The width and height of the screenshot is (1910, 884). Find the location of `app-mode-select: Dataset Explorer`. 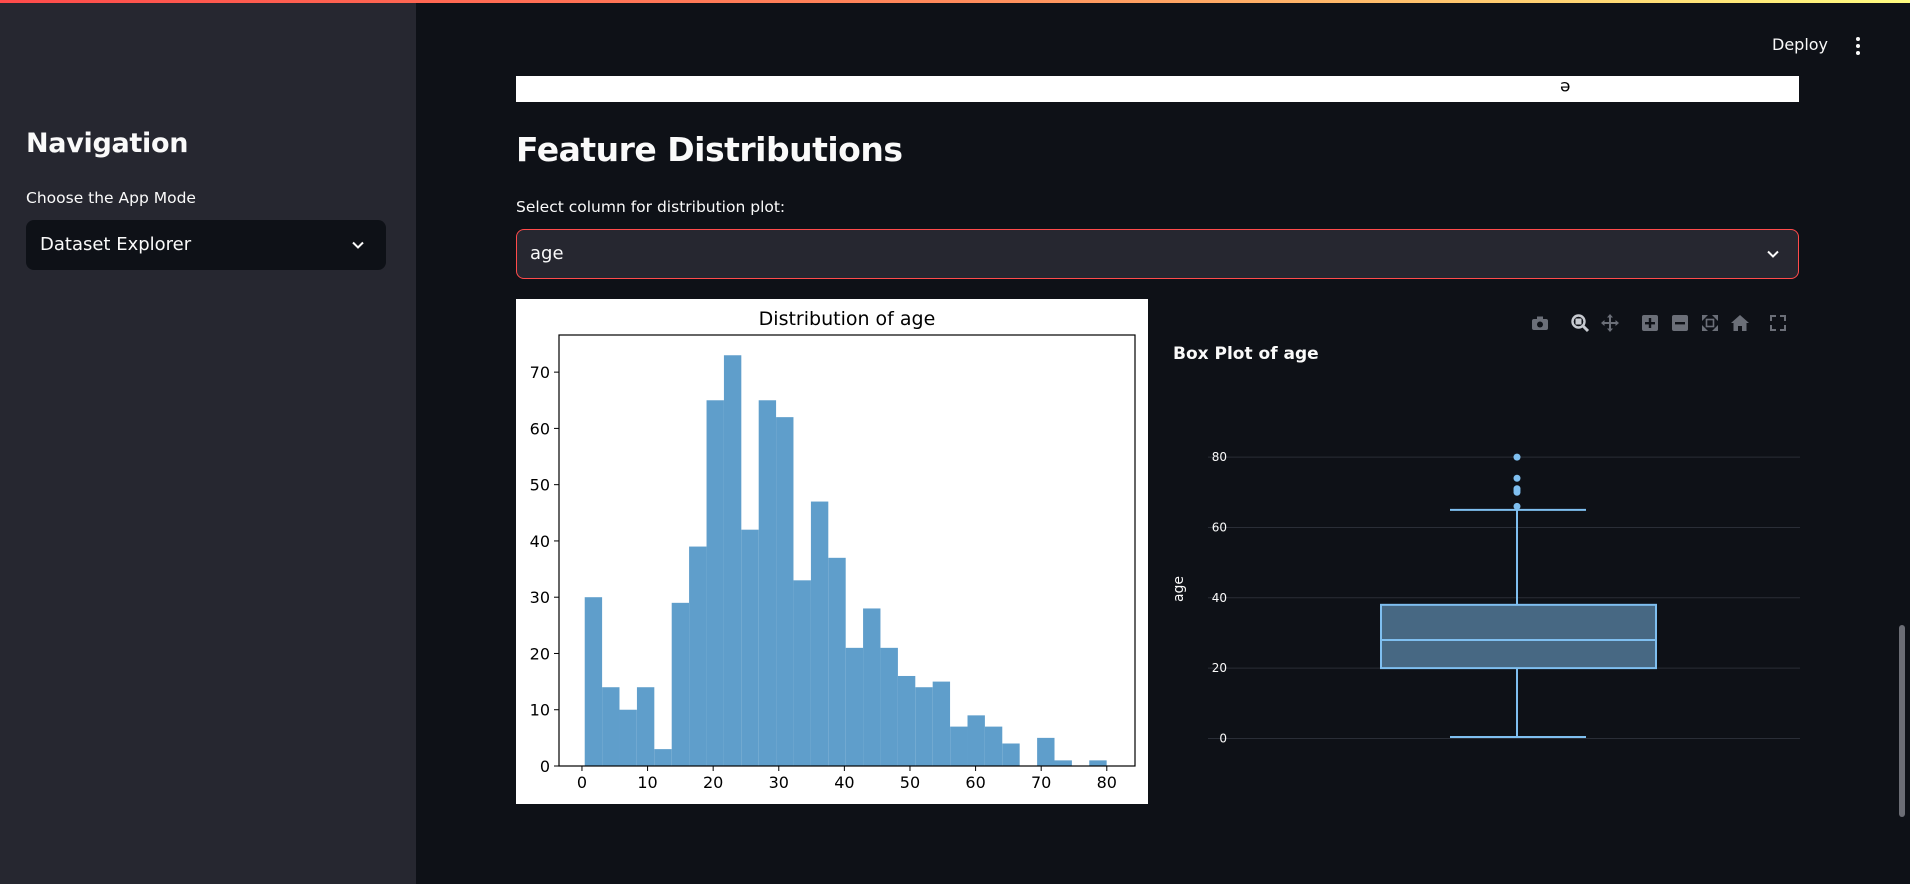

app-mode-select: Dataset Explorer is located at coordinates (206, 245).